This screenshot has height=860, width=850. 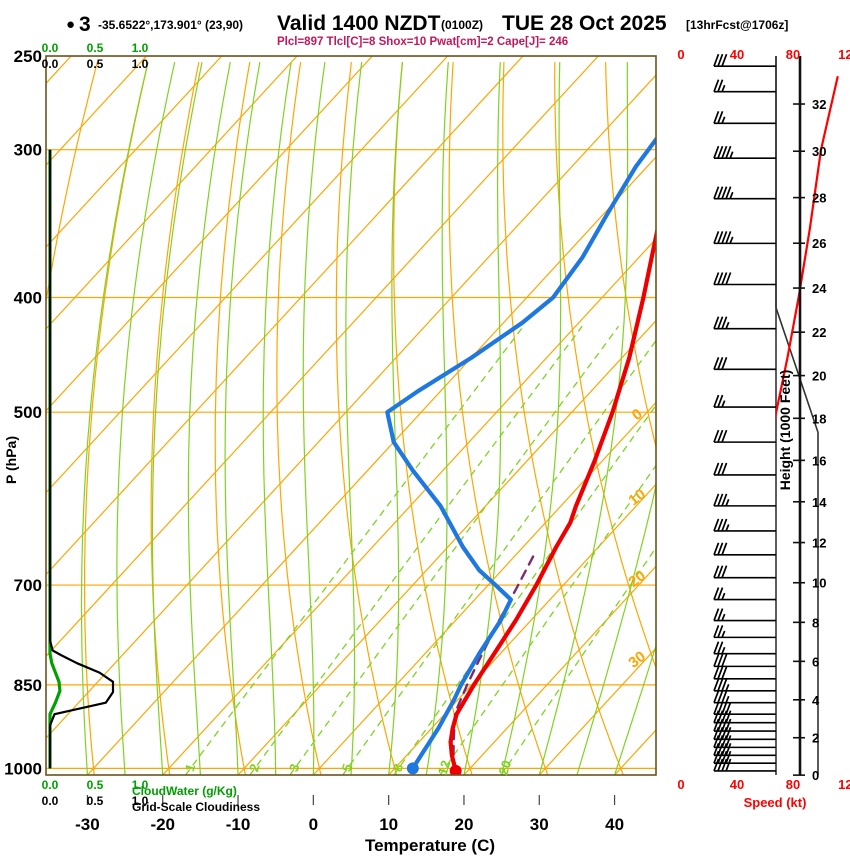 I want to click on speed-axis-title: Speed (kt), so click(x=775, y=802).